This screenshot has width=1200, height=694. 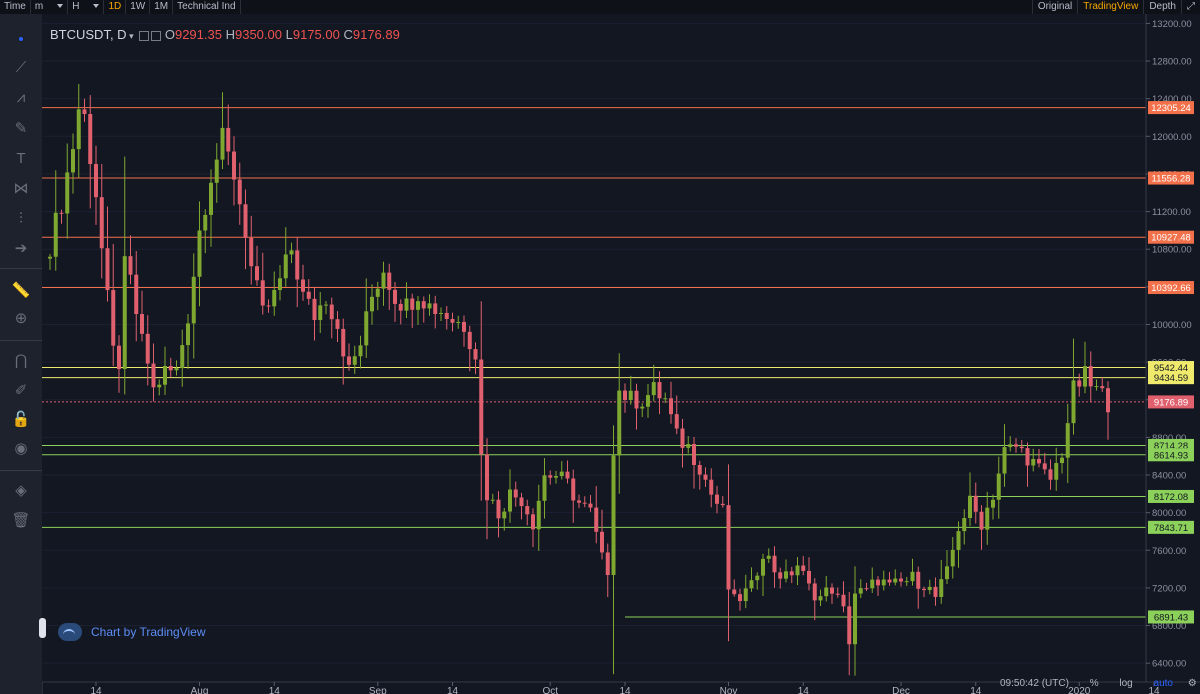 I want to click on auto-scale-toggle: auto, so click(x=1163, y=683).